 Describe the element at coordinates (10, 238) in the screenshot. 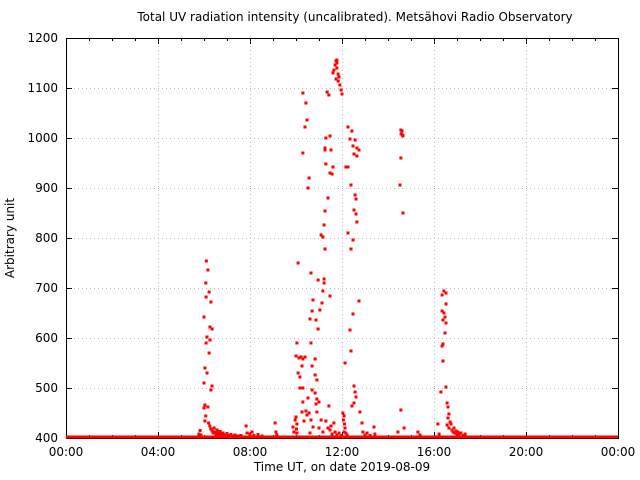

I see `y-axis-label: Arbitrary unit` at that location.